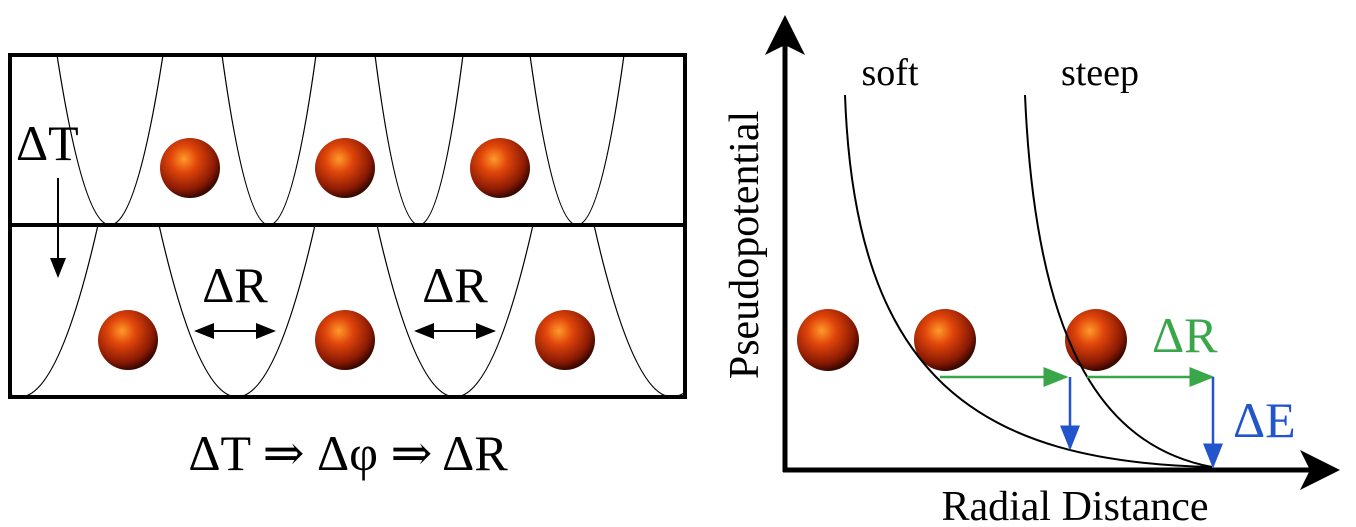 The width and height of the screenshot is (1356, 527). What do you see at coordinates (1118, 281) in the screenshot?
I see `steep-curve` at bounding box center [1118, 281].